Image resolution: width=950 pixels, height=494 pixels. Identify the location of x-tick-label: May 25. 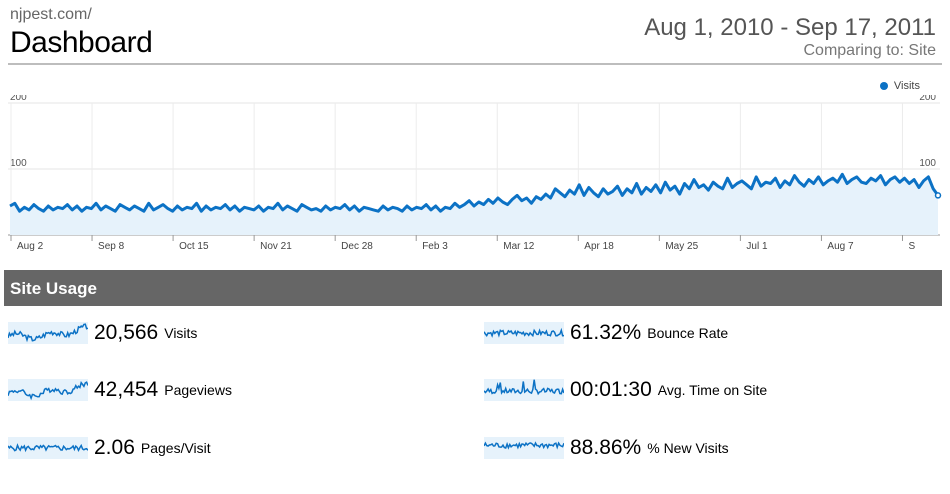
(681, 246).